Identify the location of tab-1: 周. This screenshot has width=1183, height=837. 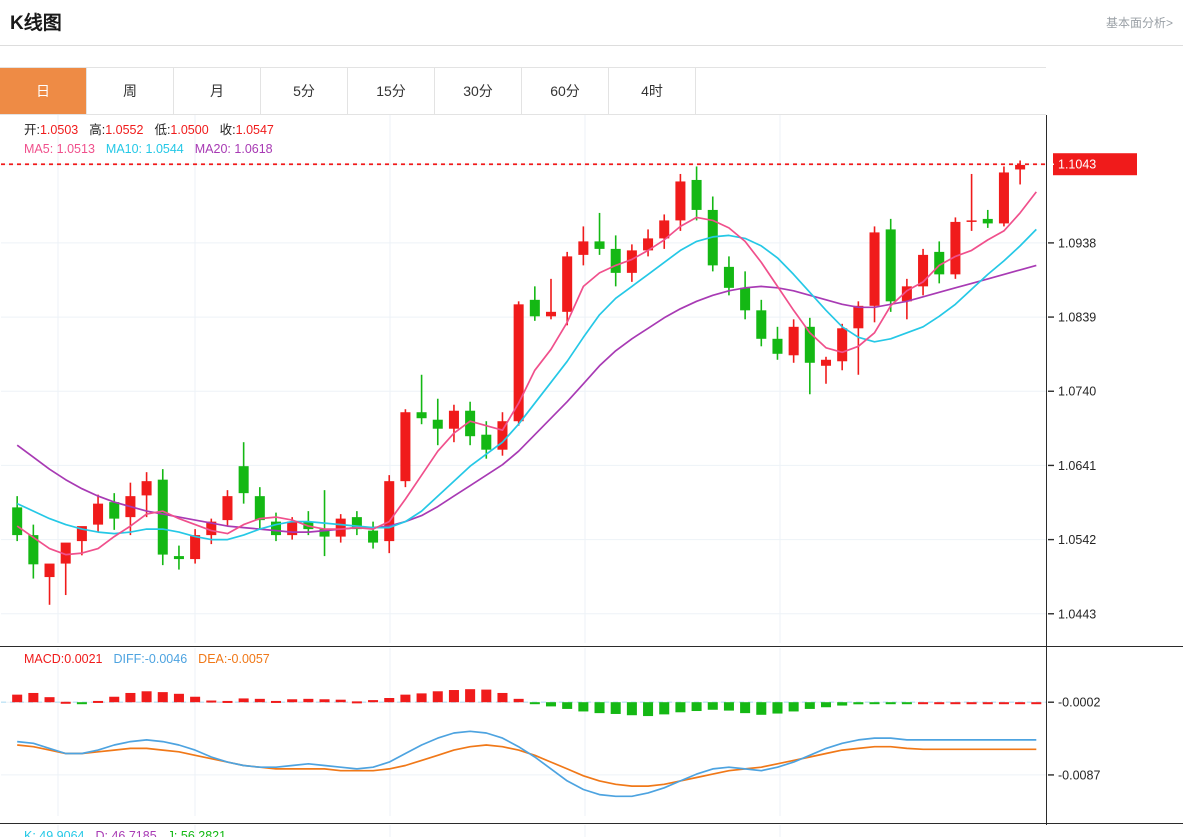
(130, 91).